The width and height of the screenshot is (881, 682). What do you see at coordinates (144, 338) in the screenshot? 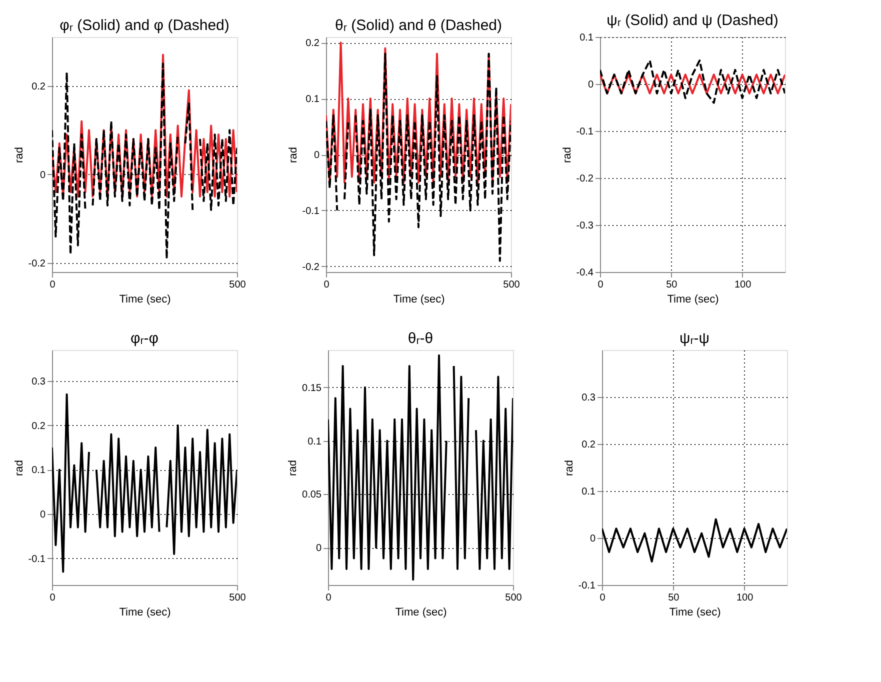
I see `chart-title: φᵣ-φ` at bounding box center [144, 338].